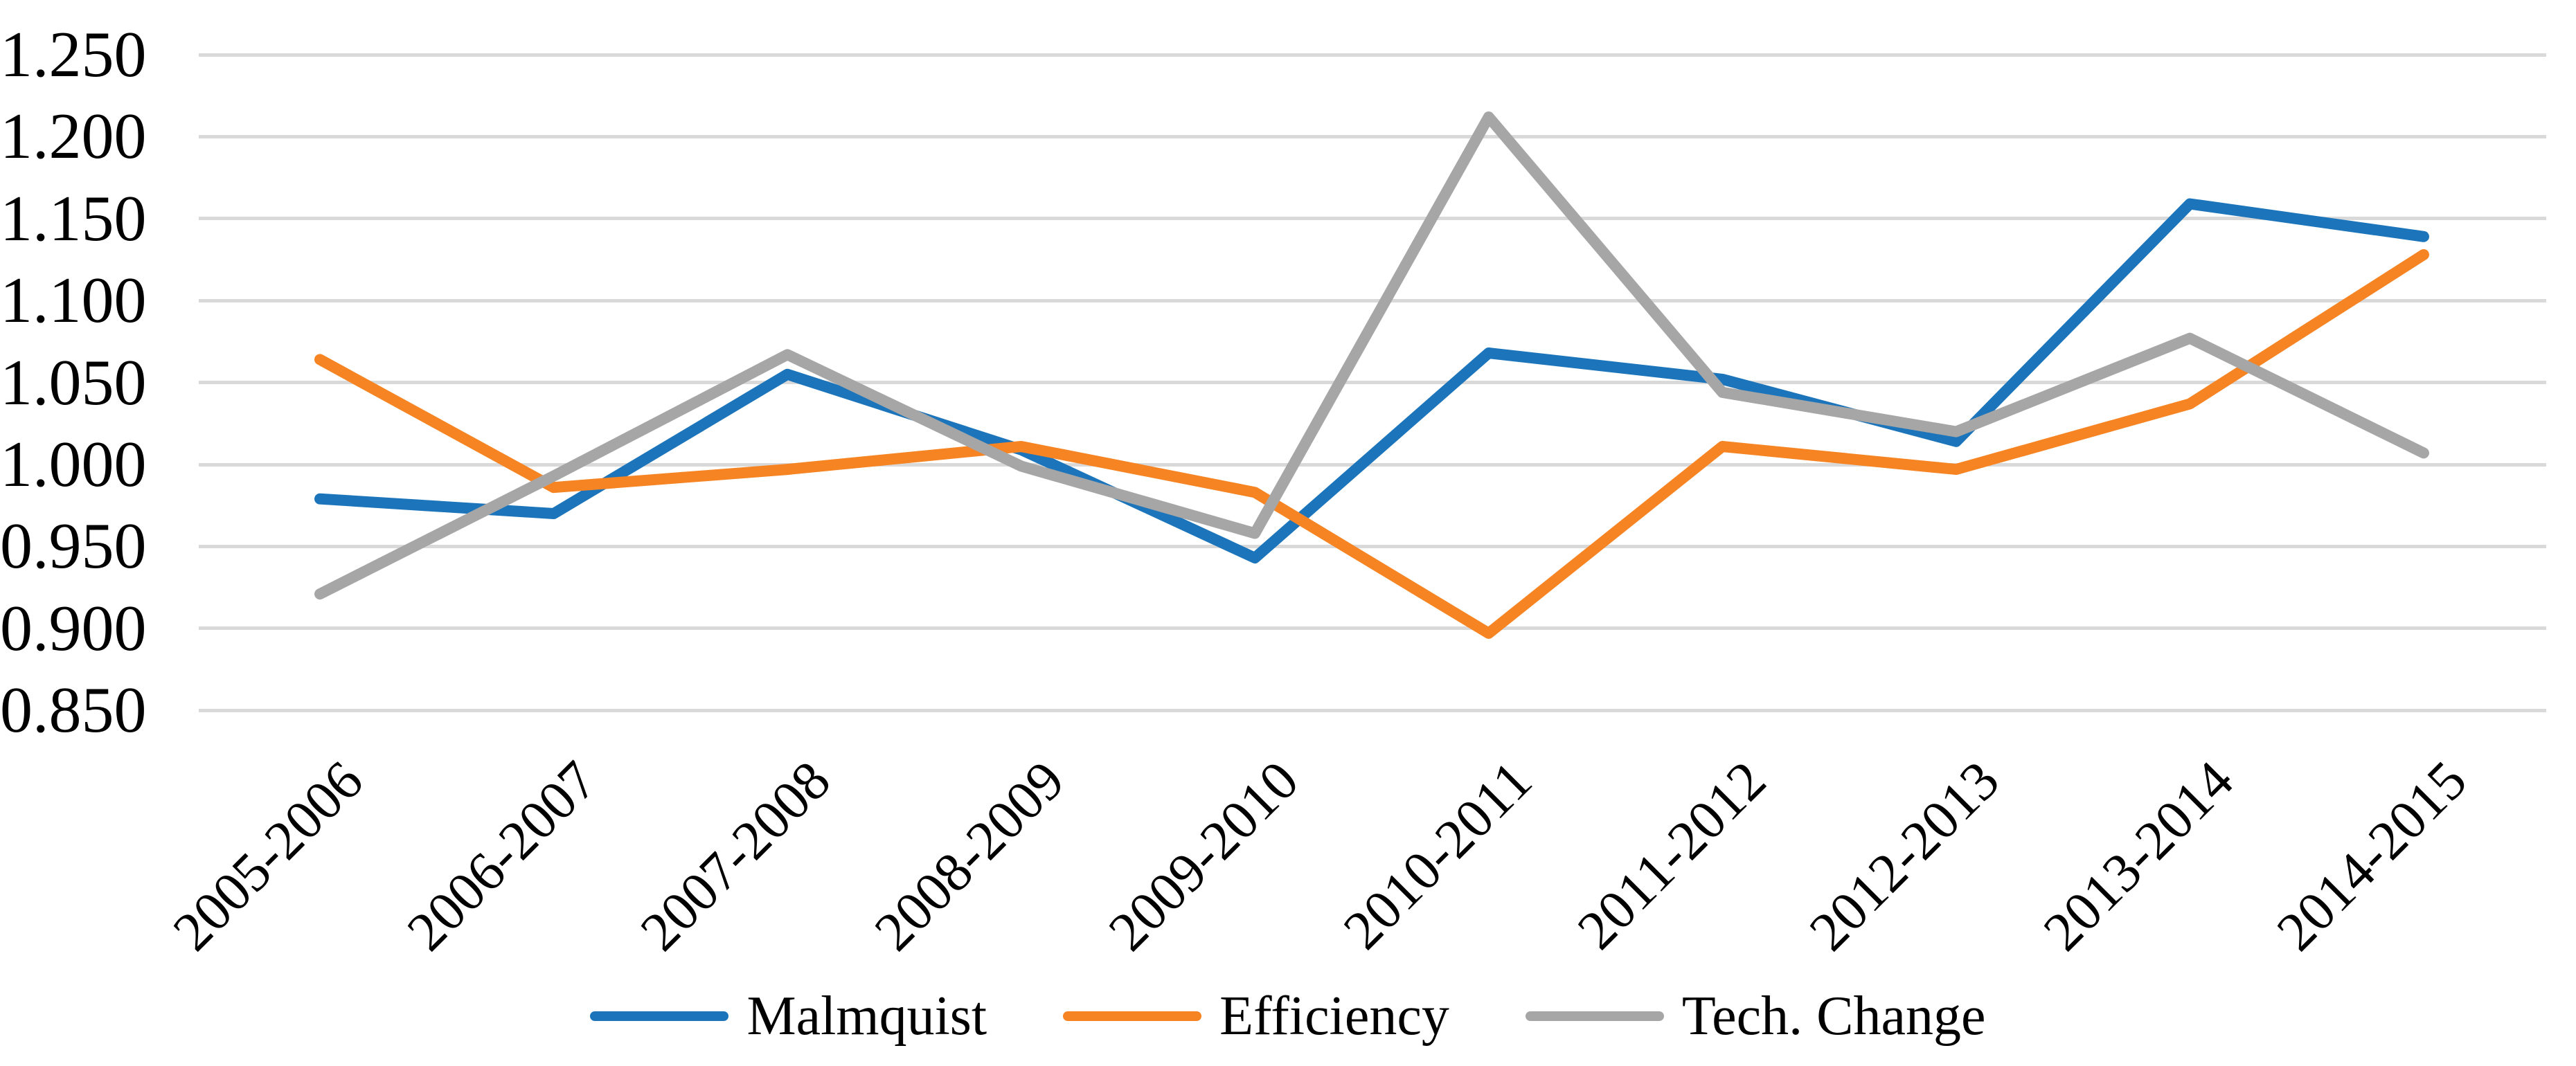 The height and width of the screenshot is (1066, 2576). I want to click on legend-swatch-tech-change, so click(1595, 1016).